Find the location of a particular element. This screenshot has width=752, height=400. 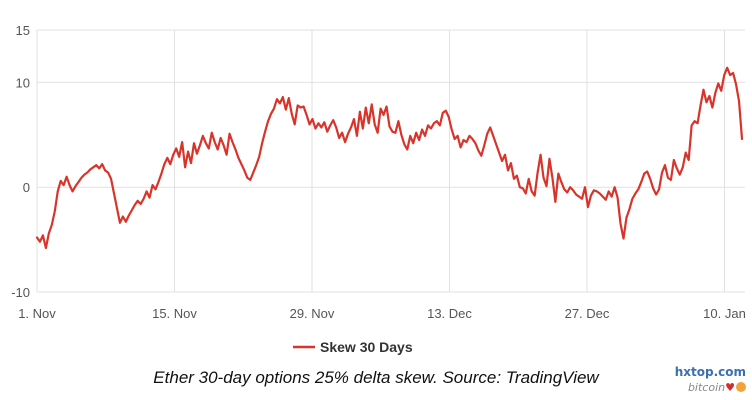

y-axis-tick-labels: 15 10 0 -10 is located at coordinates (20, 161).